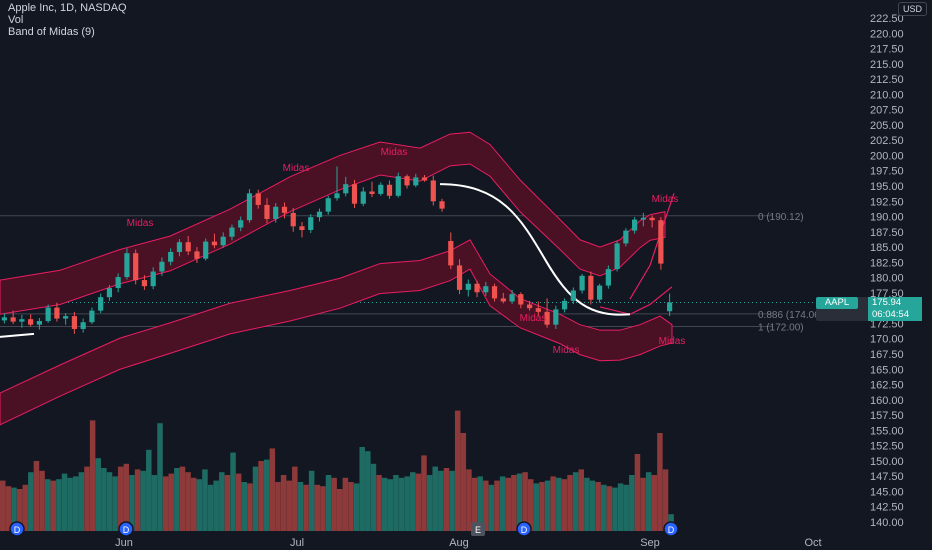 This screenshot has width=932, height=550. Describe the element at coordinates (887, 95) in the screenshot. I see `y-tick-label: 210.00` at that location.